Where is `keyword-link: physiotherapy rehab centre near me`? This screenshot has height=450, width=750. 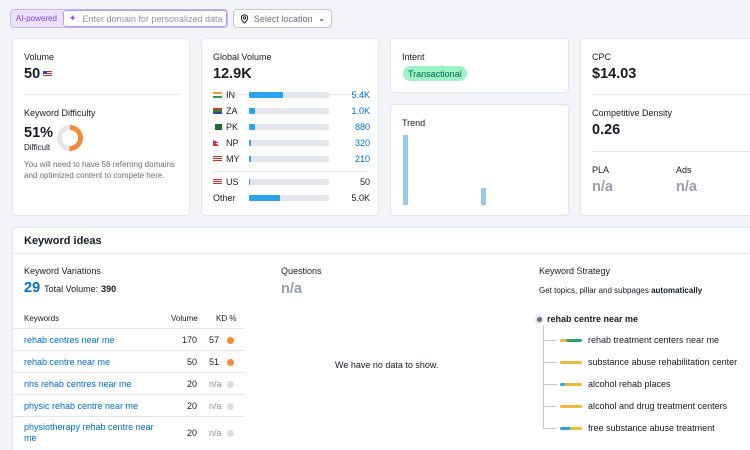 keyword-link: physiotherapy rehab centre near me is located at coordinates (89, 432).